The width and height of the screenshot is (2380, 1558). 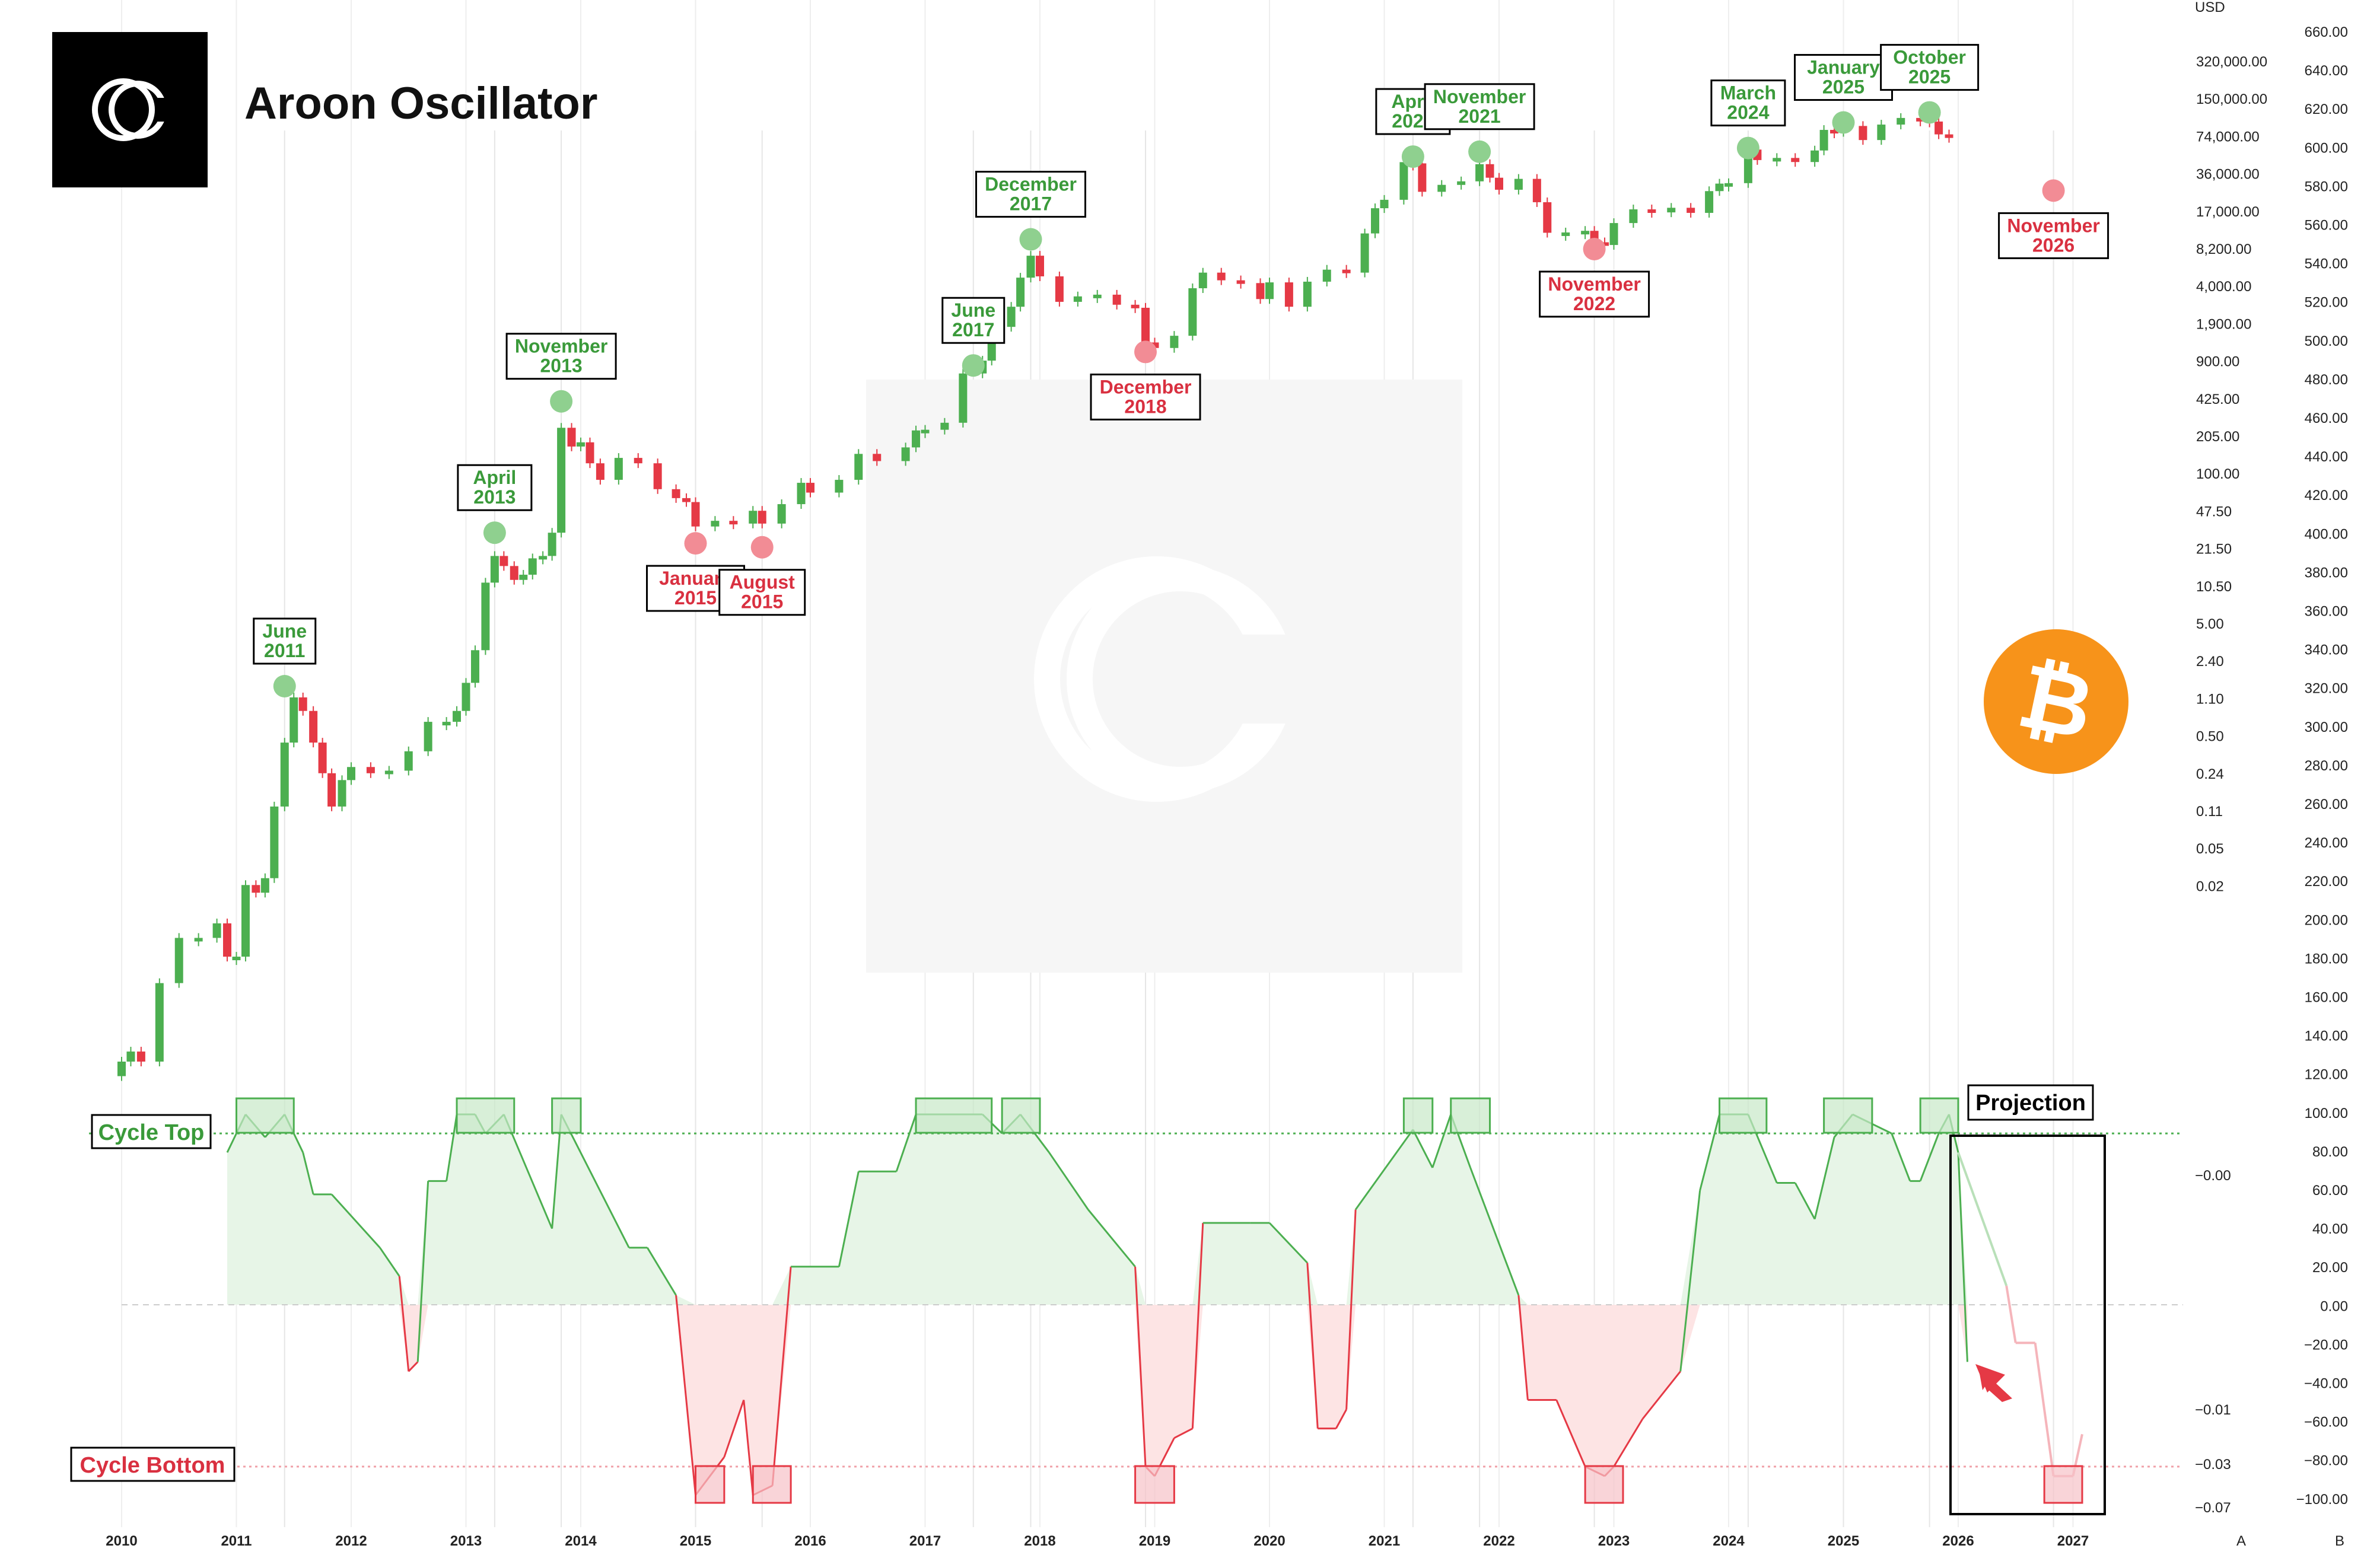 What do you see at coordinates (2330, 1229) in the screenshot?
I see `right-axis-tick-label: 40.00` at bounding box center [2330, 1229].